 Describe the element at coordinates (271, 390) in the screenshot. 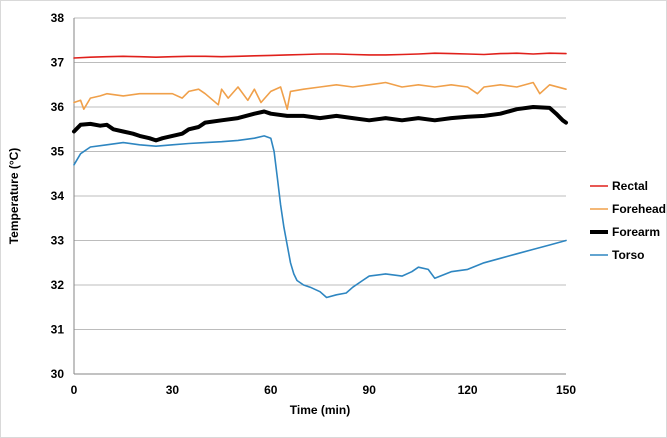

I see `x-tick-label: 60` at that location.